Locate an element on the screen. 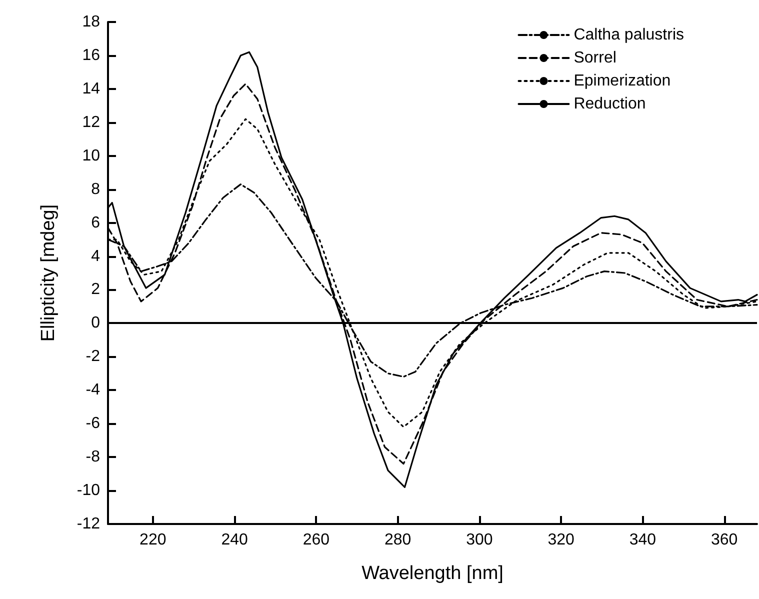  y-tick-label: 10 is located at coordinates (91, 155).